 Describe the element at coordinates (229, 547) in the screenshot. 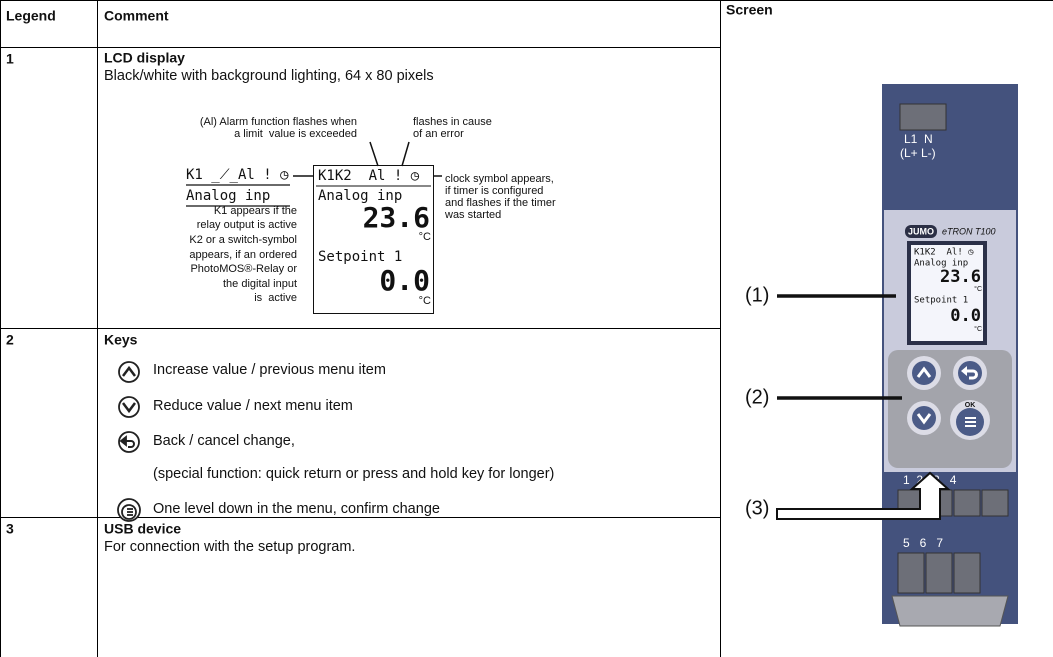

I see `row-text: For connection with the setup program.` at that location.